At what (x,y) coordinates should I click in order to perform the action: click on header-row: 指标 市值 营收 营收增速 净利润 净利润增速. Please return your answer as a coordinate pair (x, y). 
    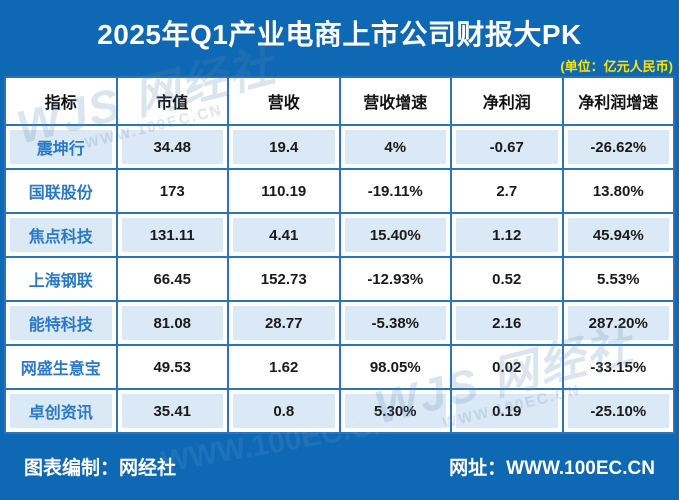
    Looking at the image, I should click on (339, 101).